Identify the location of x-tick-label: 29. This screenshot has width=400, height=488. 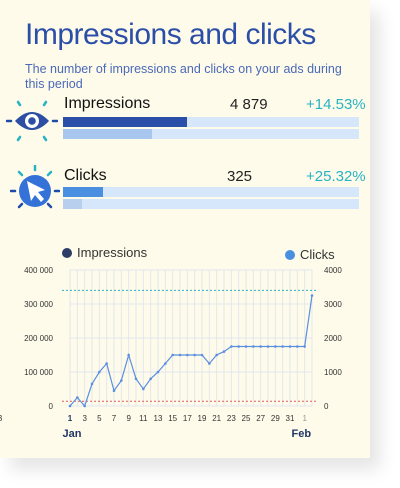
(275, 418).